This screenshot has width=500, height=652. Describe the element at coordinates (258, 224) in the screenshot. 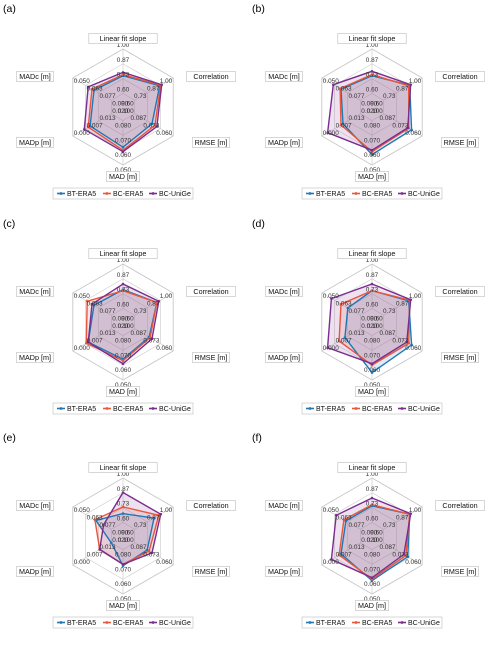

I see `panel-label: (d)` at that location.